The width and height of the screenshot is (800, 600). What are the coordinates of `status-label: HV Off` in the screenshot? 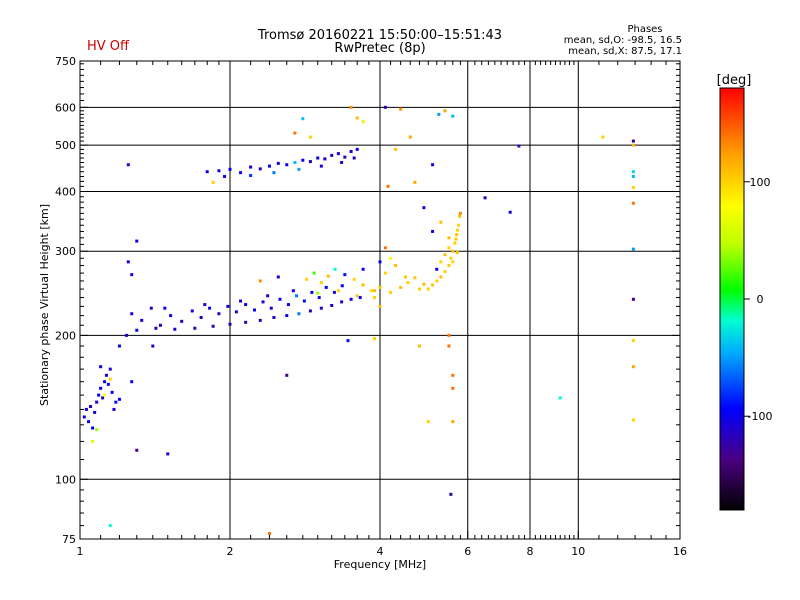 It's located at (108, 46).